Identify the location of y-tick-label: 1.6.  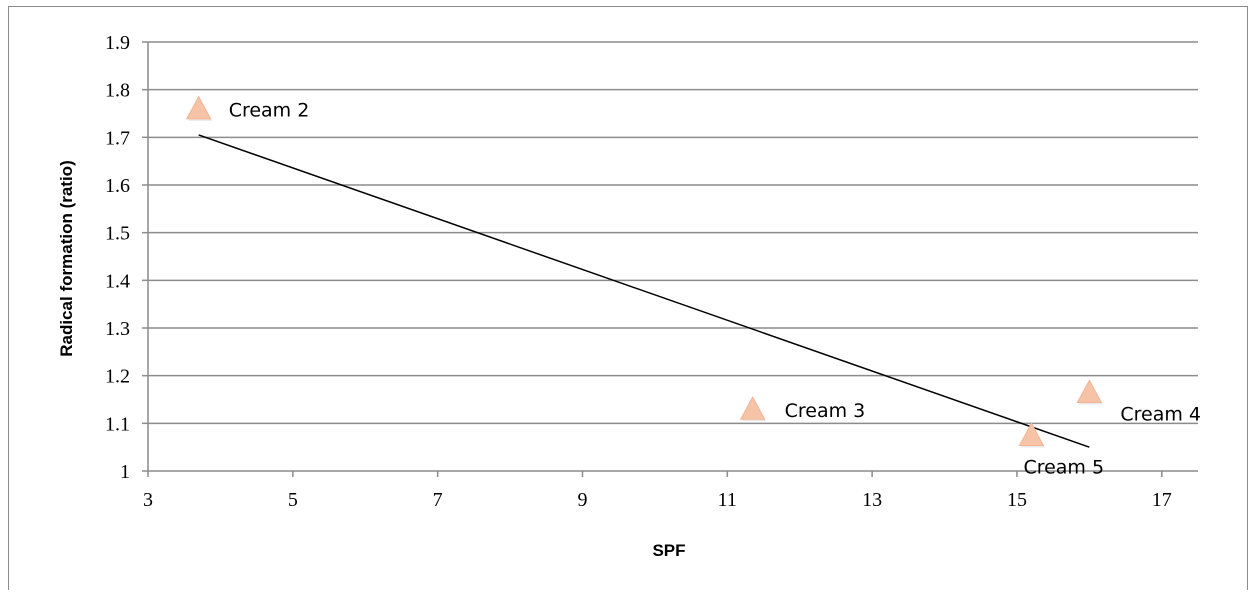
(117, 186).